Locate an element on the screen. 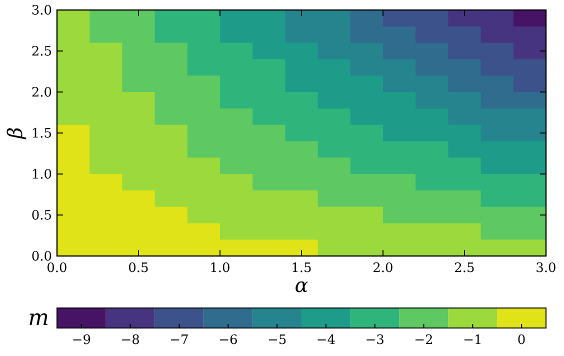 The image size is (564, 356). color-bar-label: −5 is located at coordinates (277, 340).